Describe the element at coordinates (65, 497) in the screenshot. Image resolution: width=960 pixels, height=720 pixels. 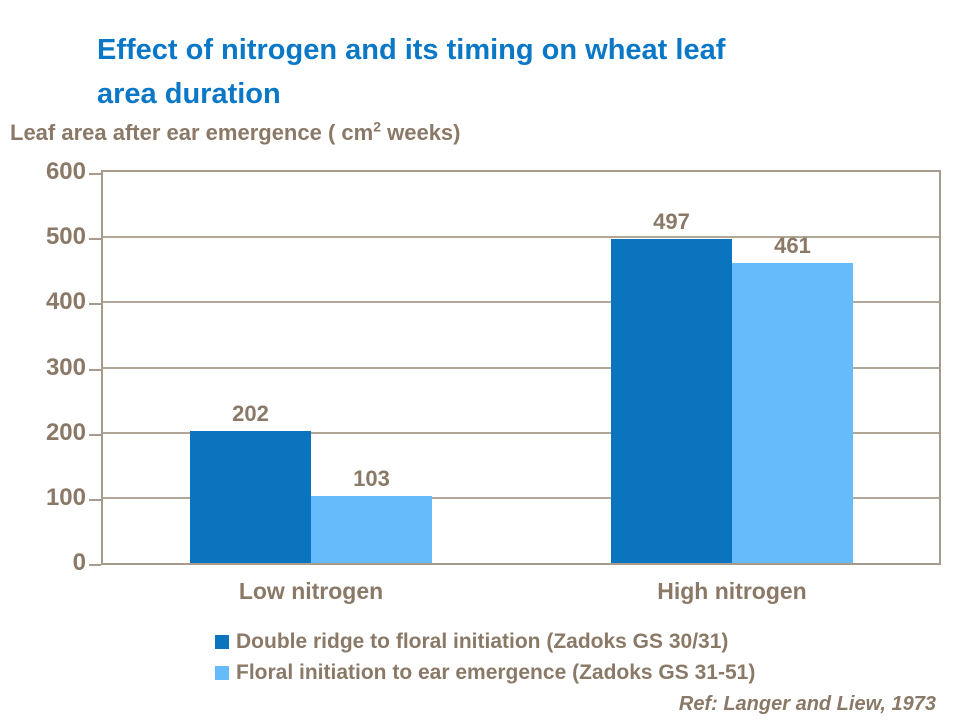
I see `y-tick-label-100: 100` at that location.